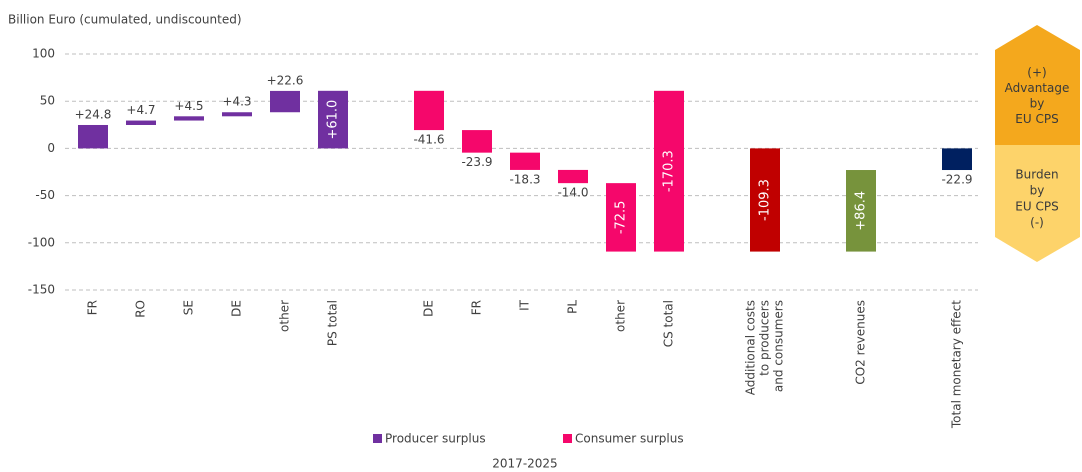 The image size is (1082, 472). I want to click on x-tick-label: SE, so click(189, 307).